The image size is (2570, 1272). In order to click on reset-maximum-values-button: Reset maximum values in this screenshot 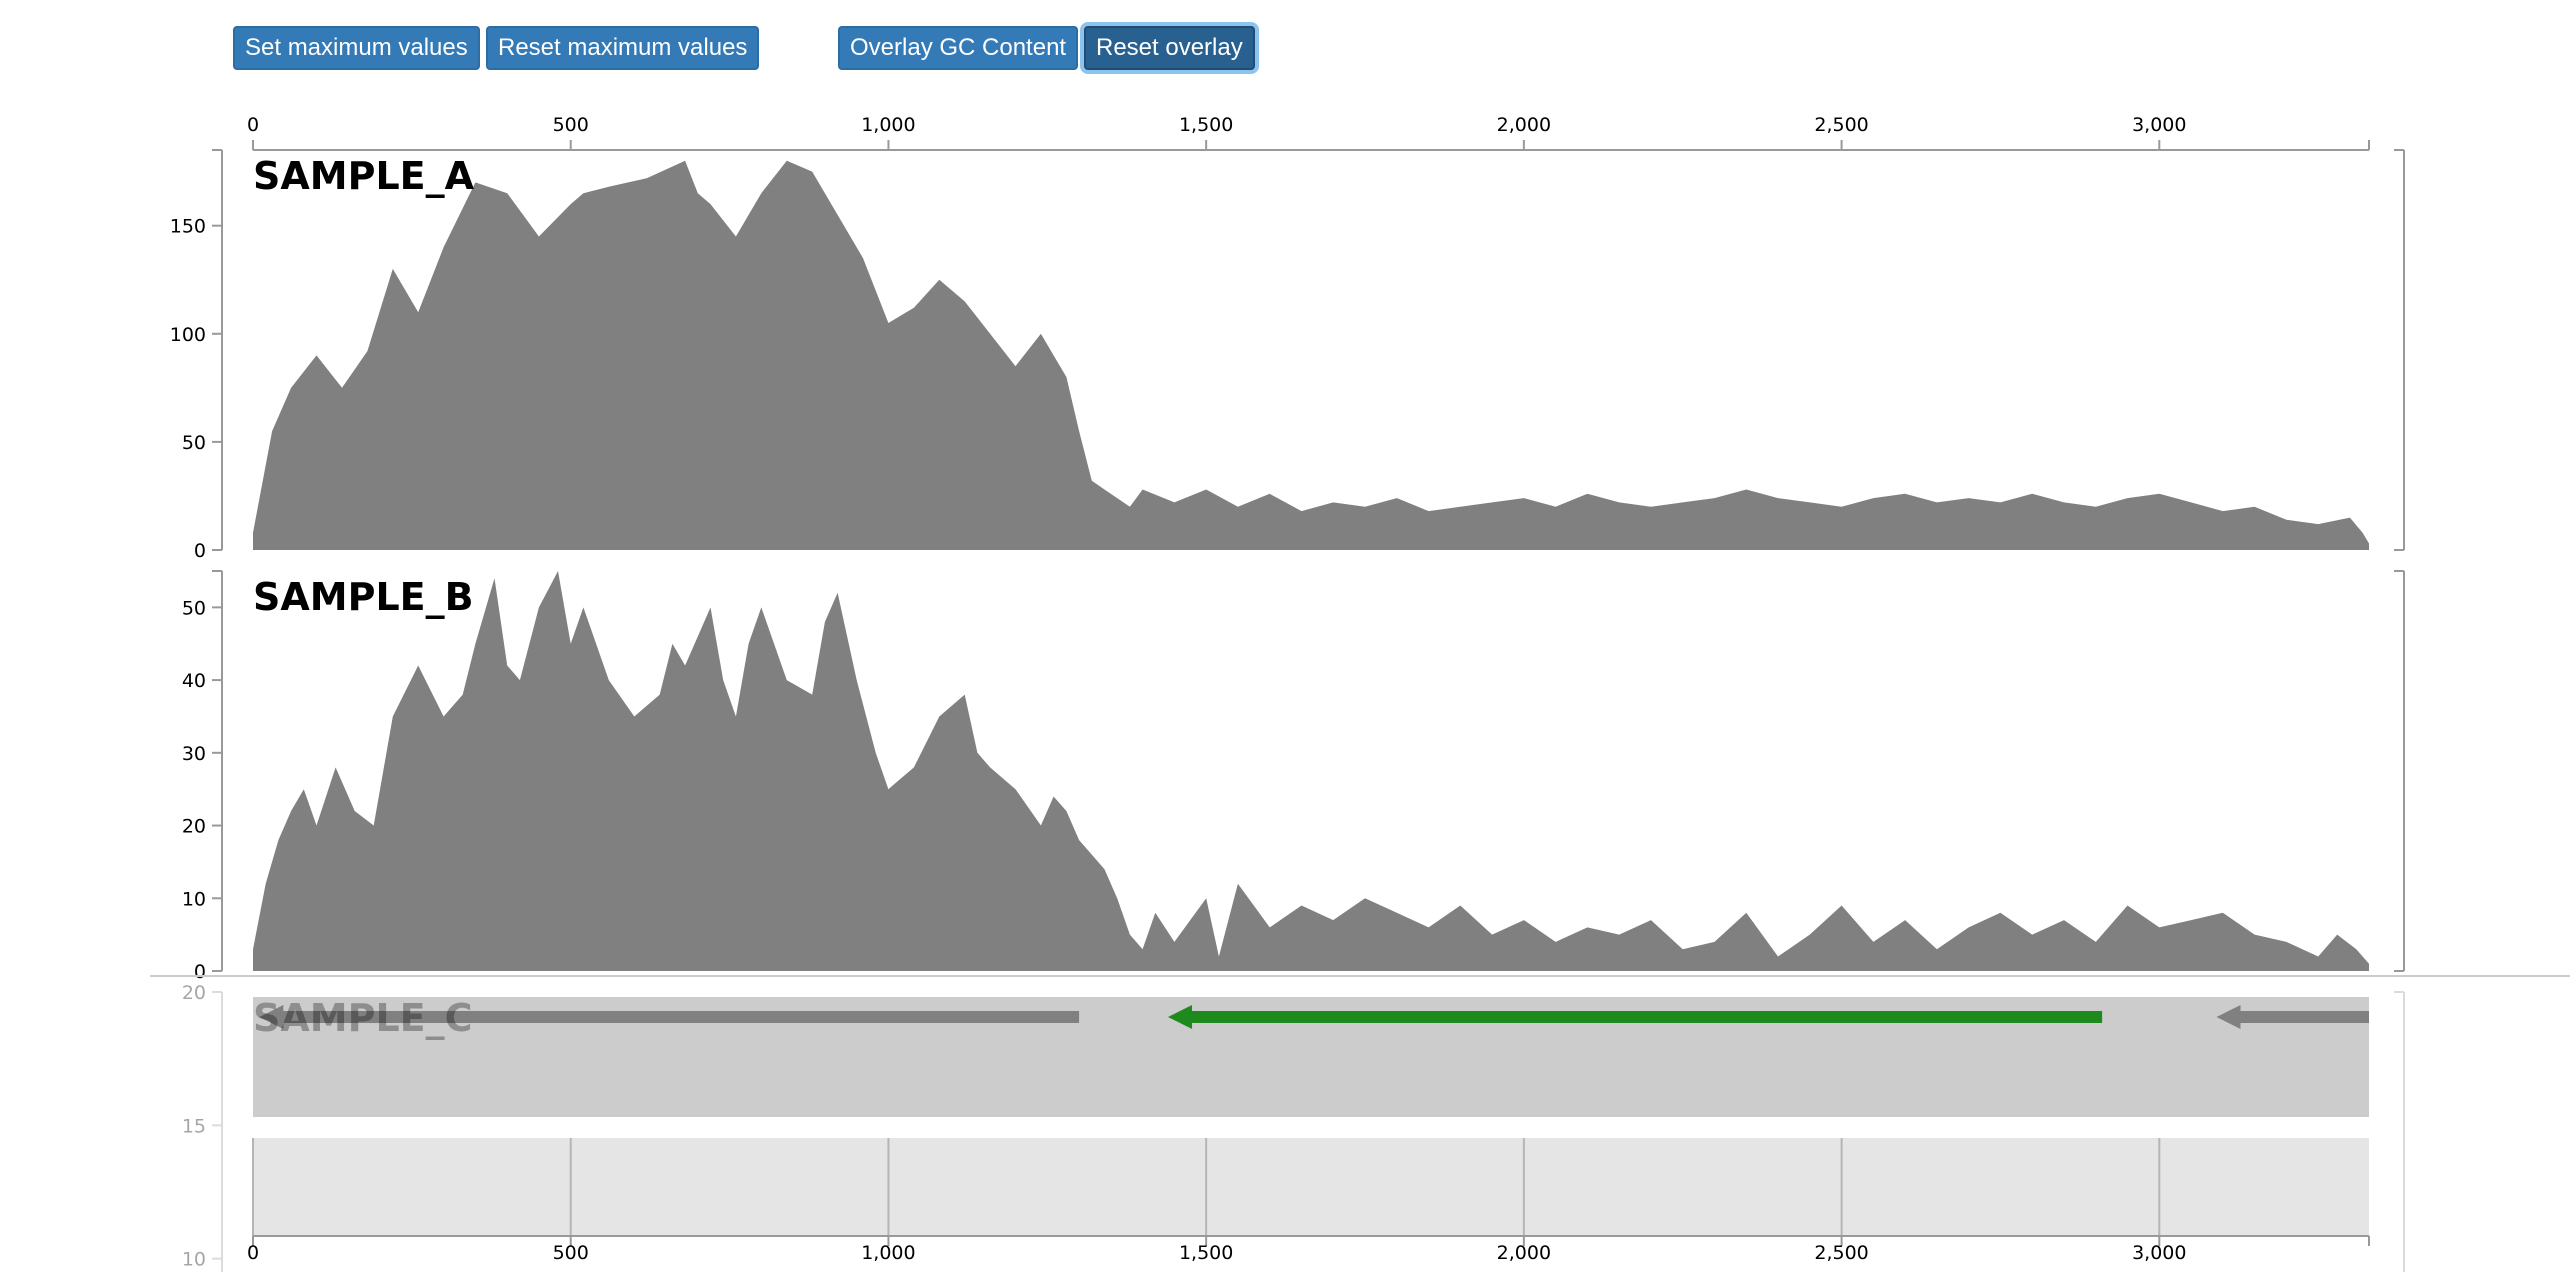, I will do `click(623, 48)`.